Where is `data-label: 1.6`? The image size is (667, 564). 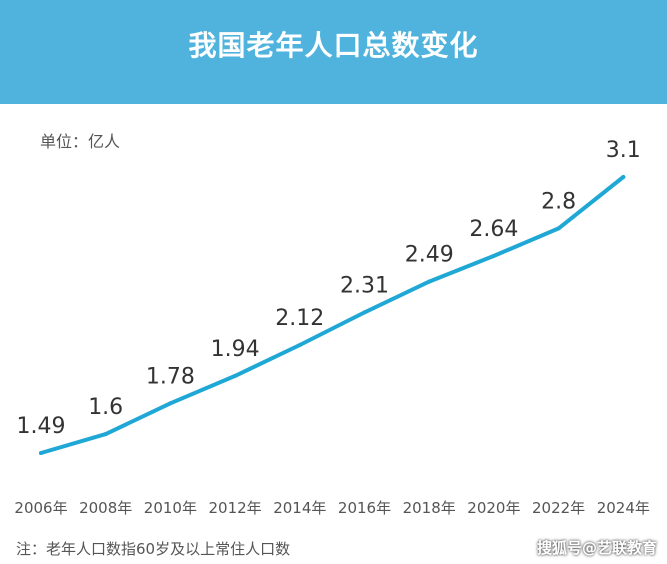
data-label: 1.6 is located at coordinates (105, 407).